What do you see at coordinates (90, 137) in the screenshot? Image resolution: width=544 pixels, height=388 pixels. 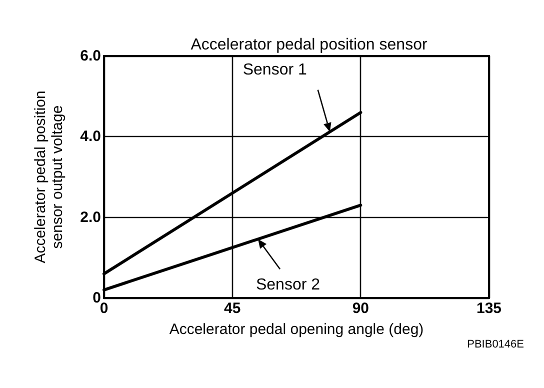 I see `y-tick-label: 4.0` at bounding box center [90, 137].